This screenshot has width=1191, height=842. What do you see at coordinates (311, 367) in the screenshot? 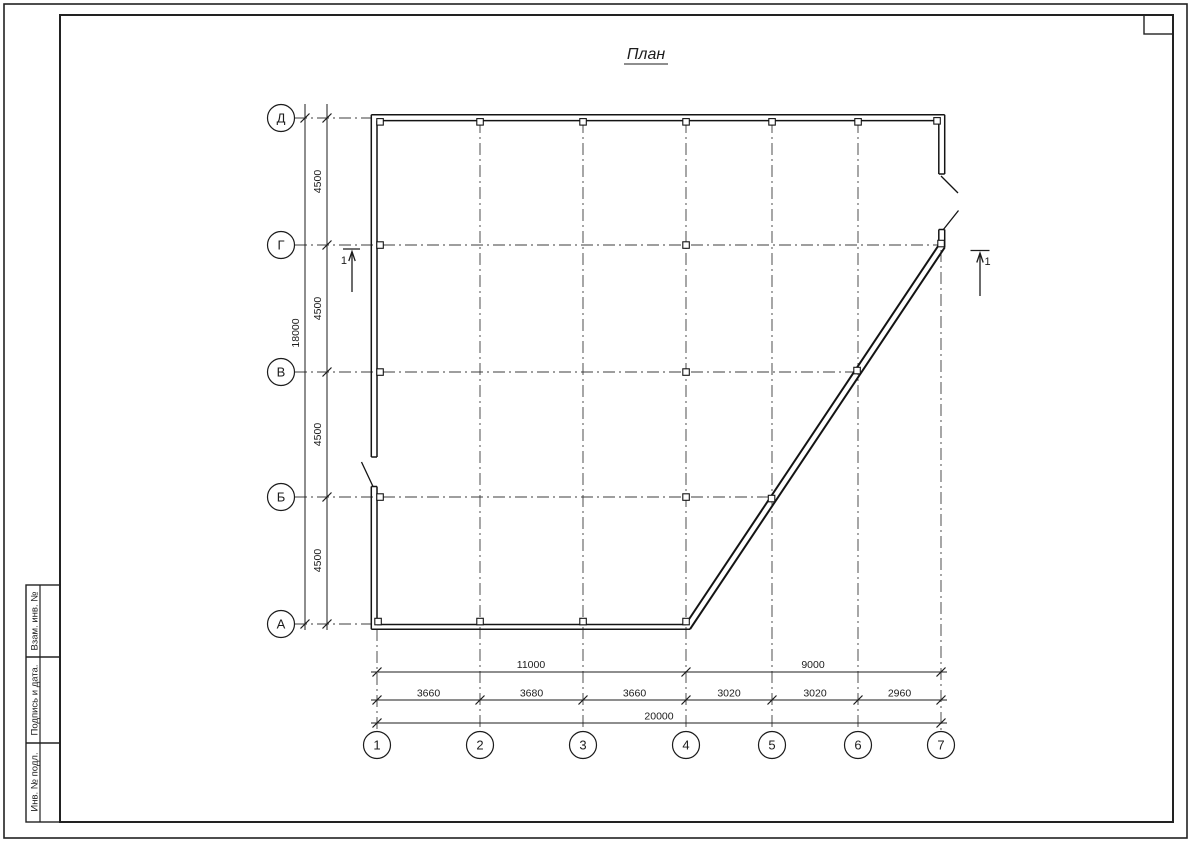
I see `vertical-dimensions: 4500 4500 4500 4500 18000` at bounding box center [311, 367].